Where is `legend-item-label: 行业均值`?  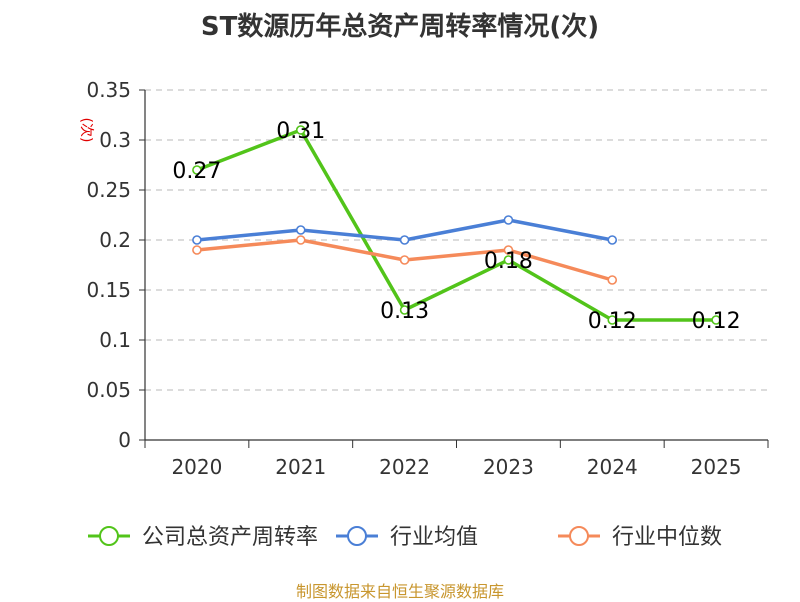
legend-item-label: 行业均值 is located at coordinates (434, 537).